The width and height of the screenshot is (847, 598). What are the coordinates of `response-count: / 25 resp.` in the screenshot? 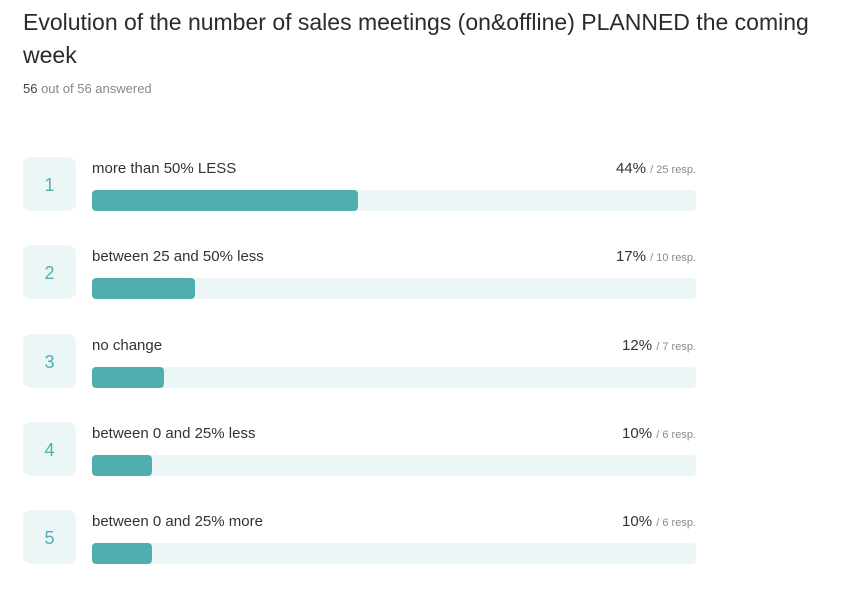 It's located at (673, 170).